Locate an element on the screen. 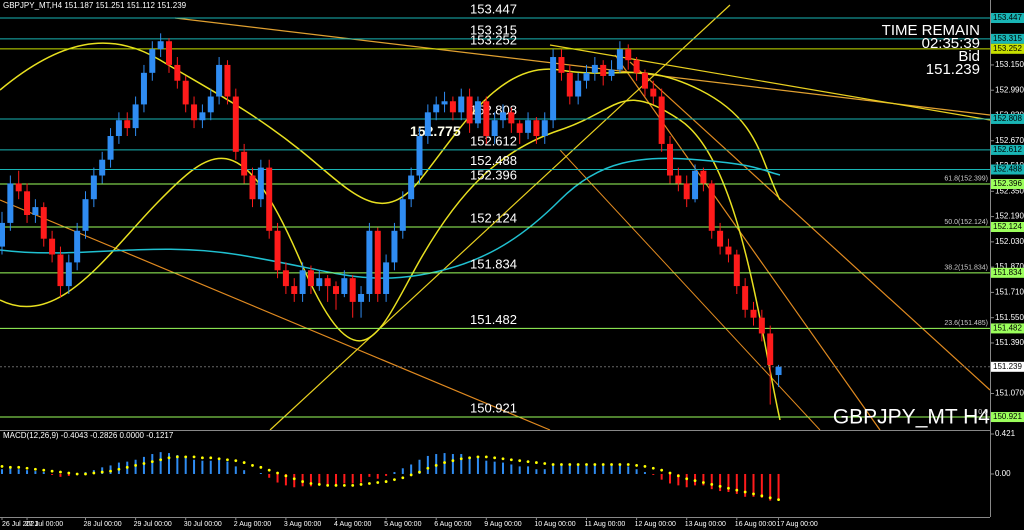  time-remain: TIME REMAIN is located at coordinates (931, 30).